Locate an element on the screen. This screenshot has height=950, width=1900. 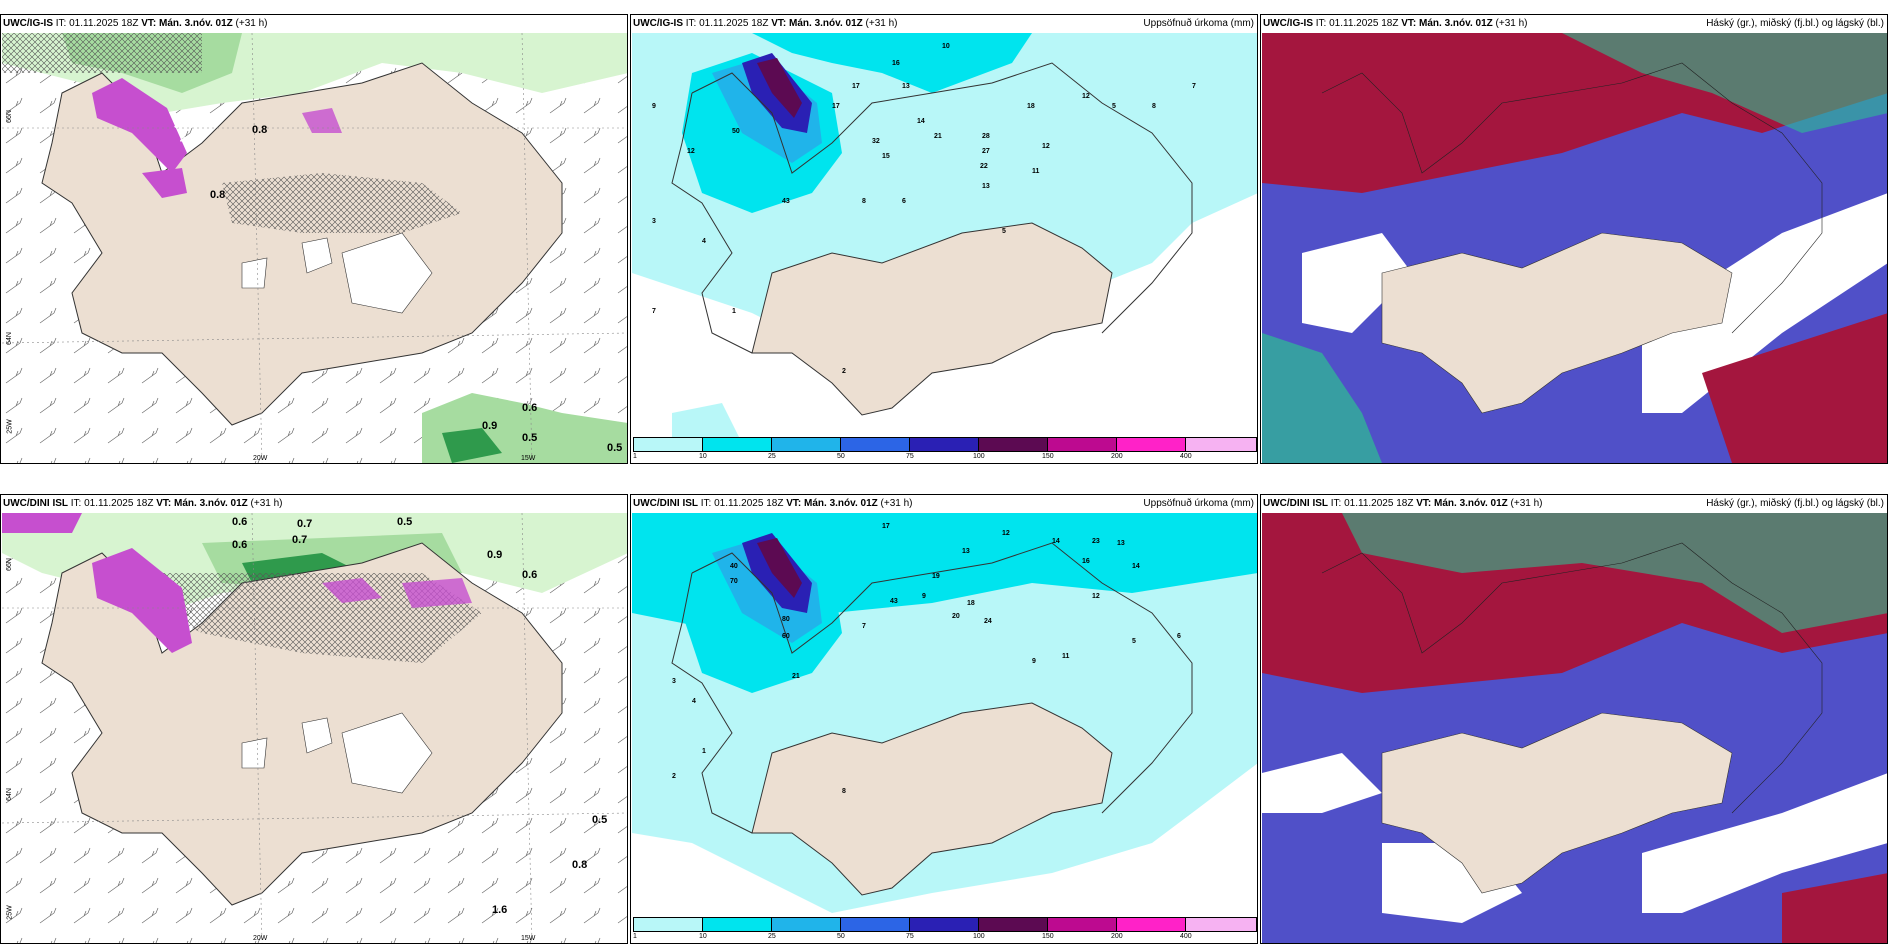
precip-value: 6 is located at coordinates (1179, 636).